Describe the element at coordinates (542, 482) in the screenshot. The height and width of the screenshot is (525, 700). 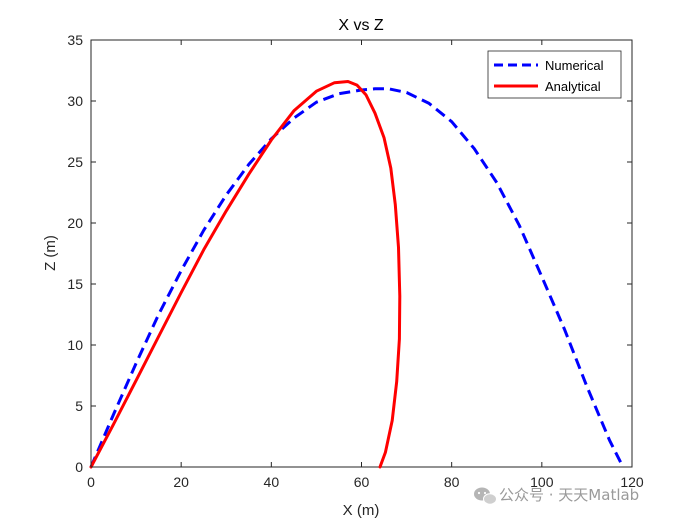
I see `x-tick-label: 100` at that location.